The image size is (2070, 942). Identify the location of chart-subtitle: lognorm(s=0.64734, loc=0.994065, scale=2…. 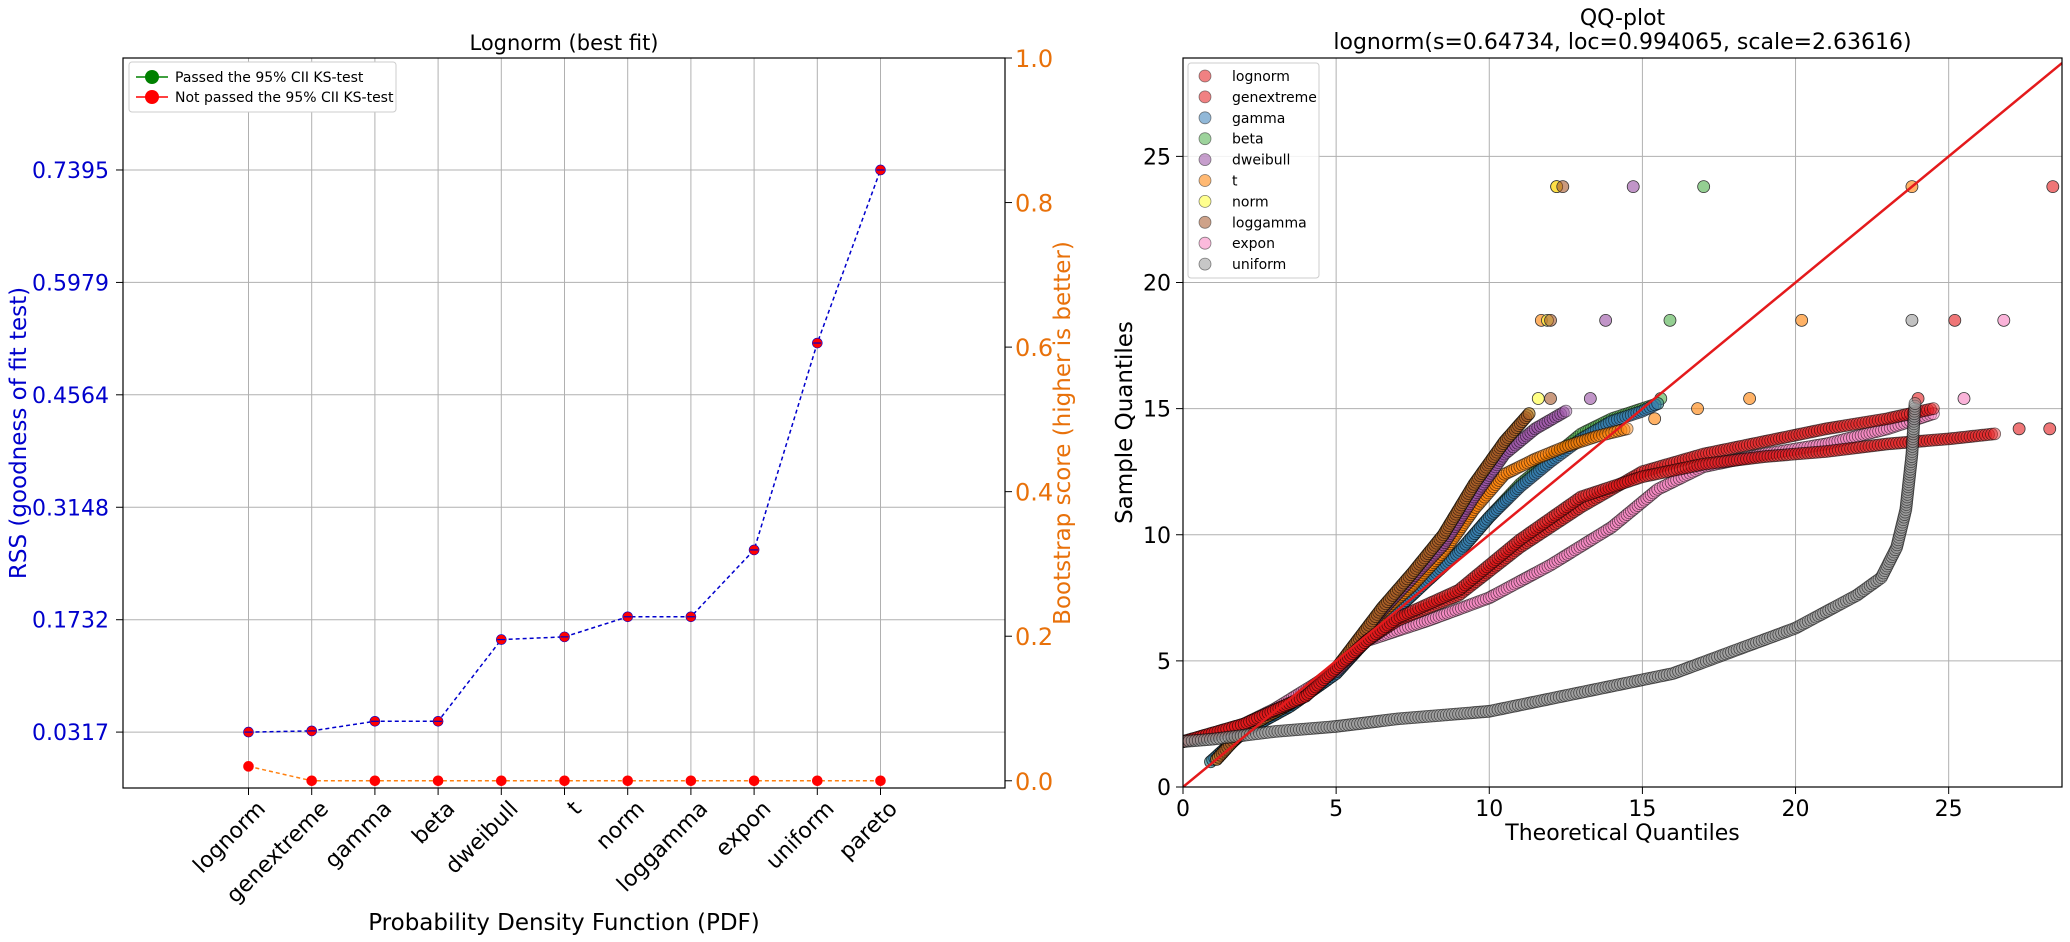
(1622, 42).